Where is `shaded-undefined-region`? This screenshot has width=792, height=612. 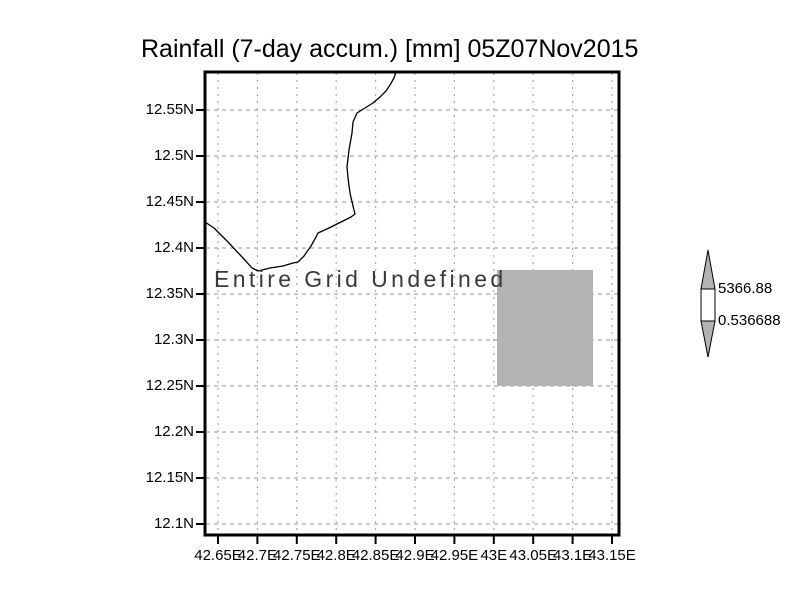 shaded-undefined-region is located at coordinates (545, 328).